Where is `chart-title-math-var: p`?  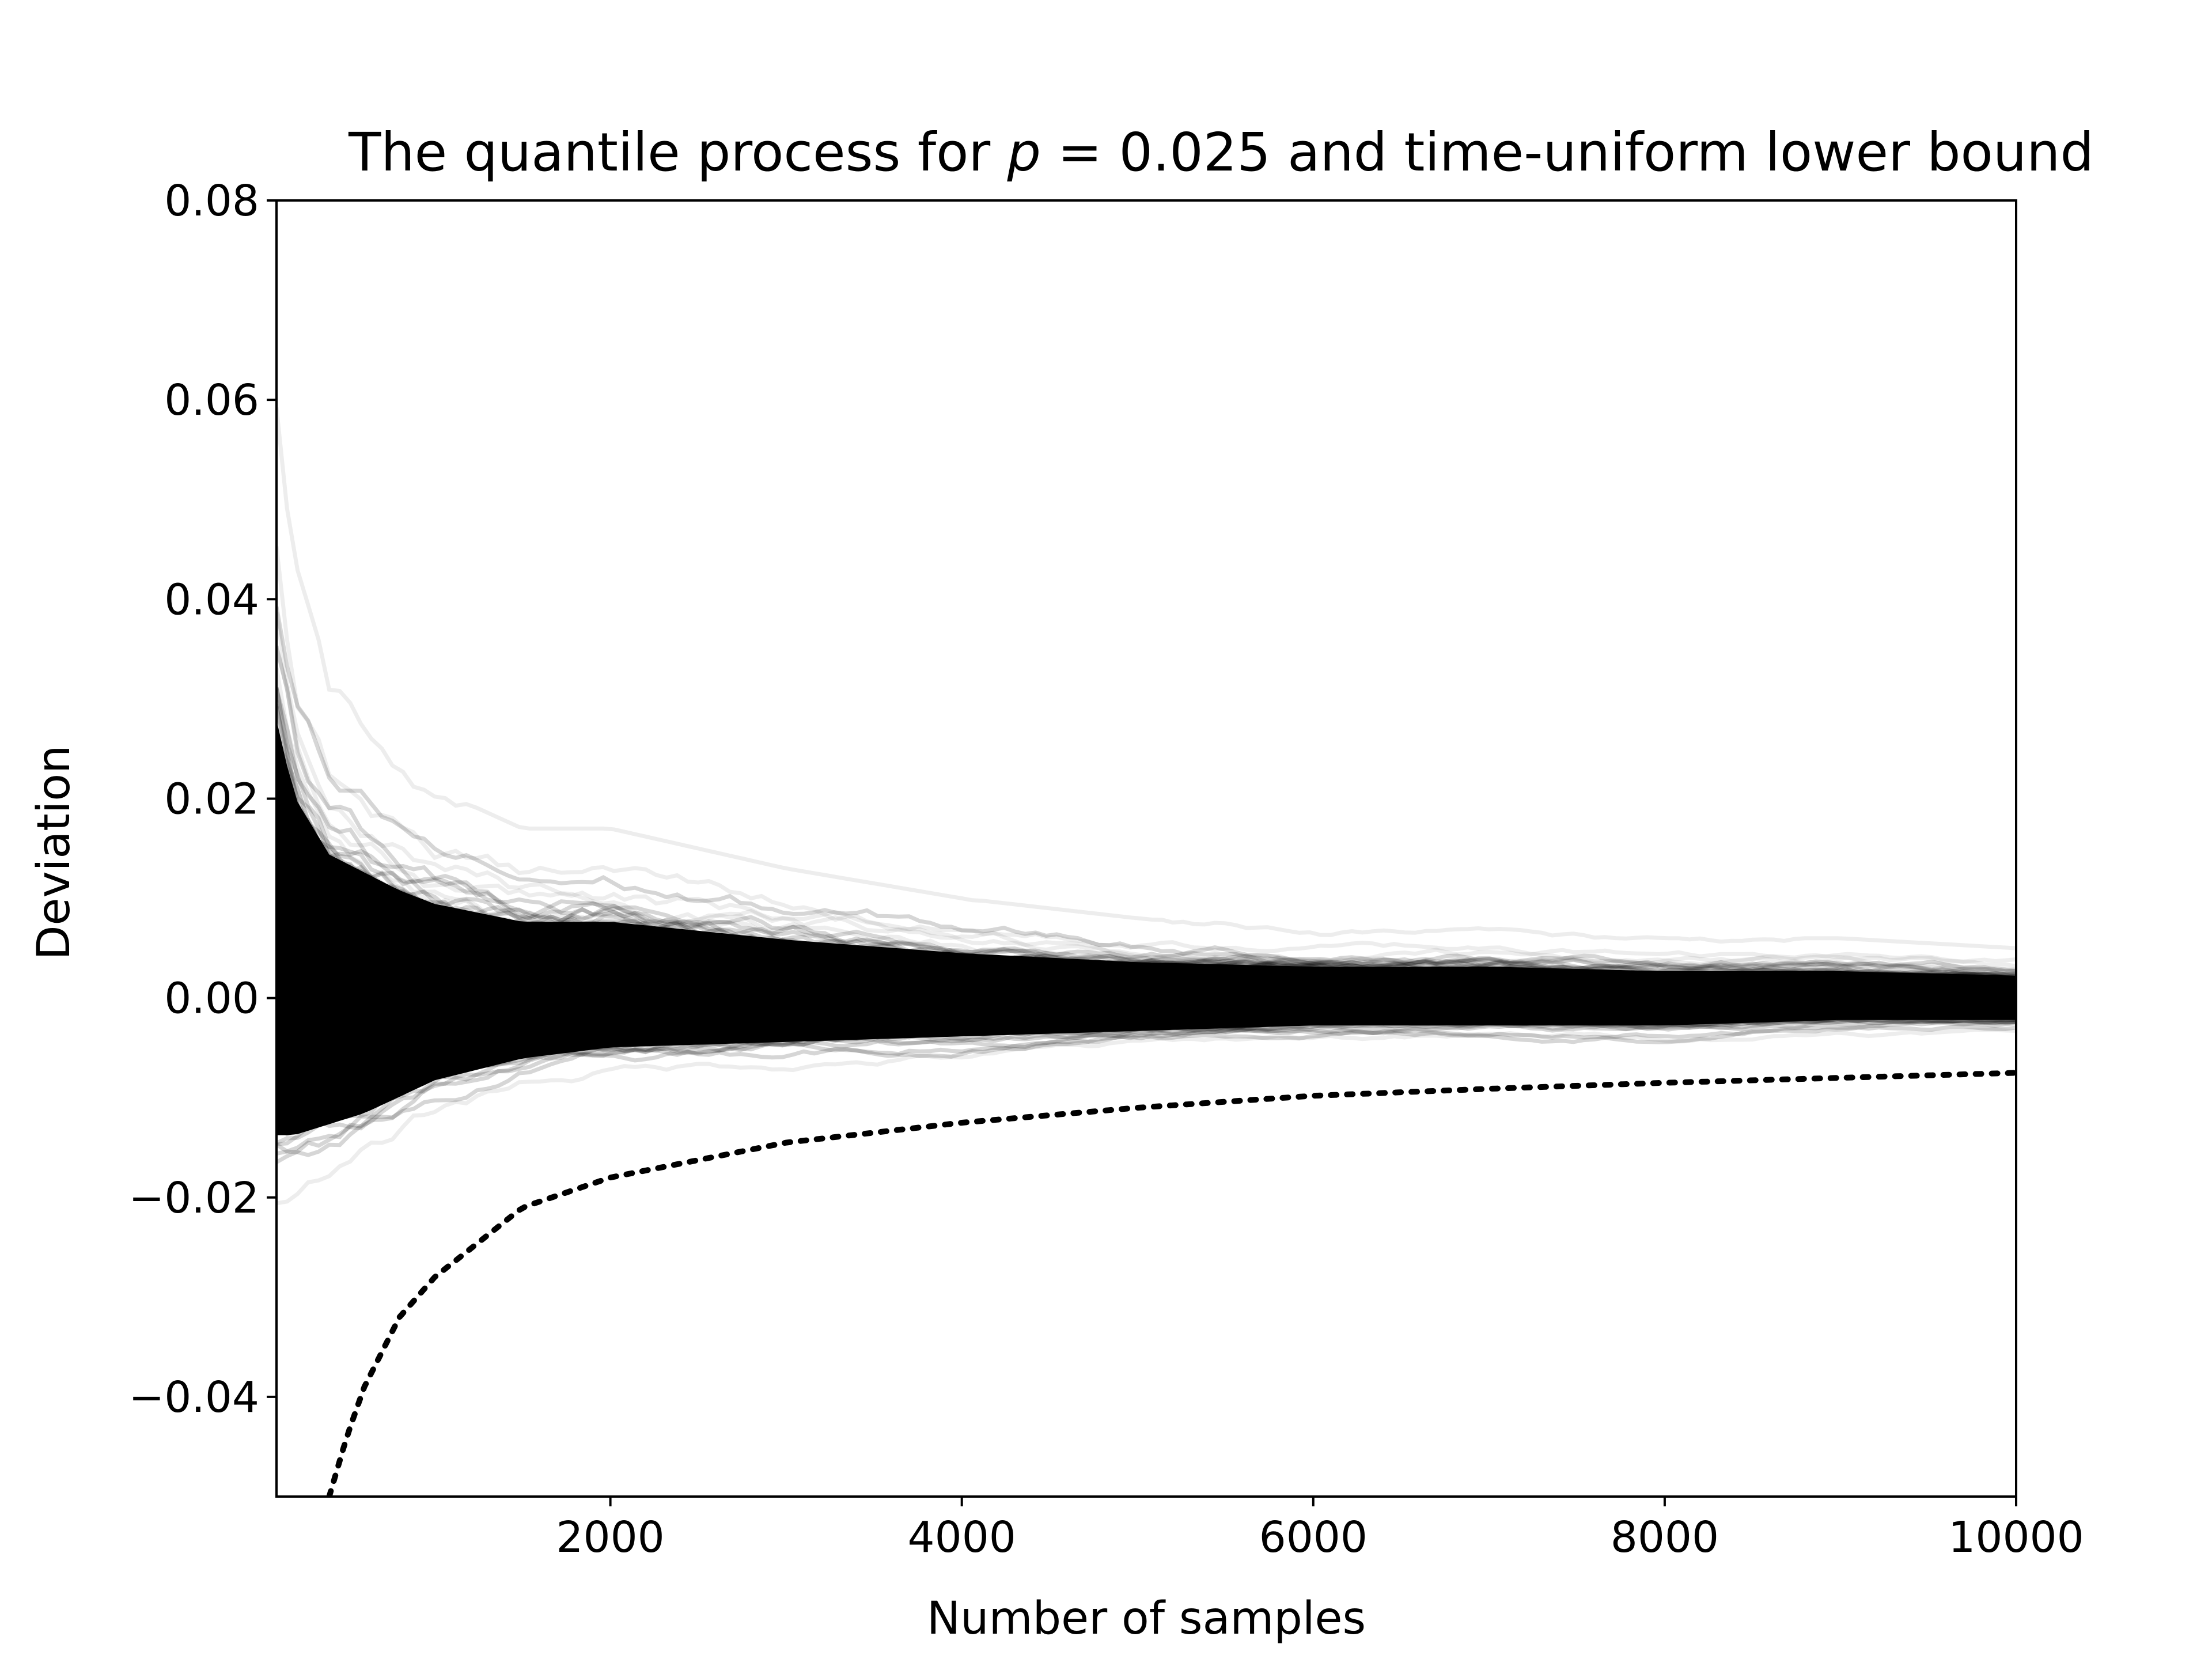
chart-title-math-var: p is located at coordinates (1023, 152).